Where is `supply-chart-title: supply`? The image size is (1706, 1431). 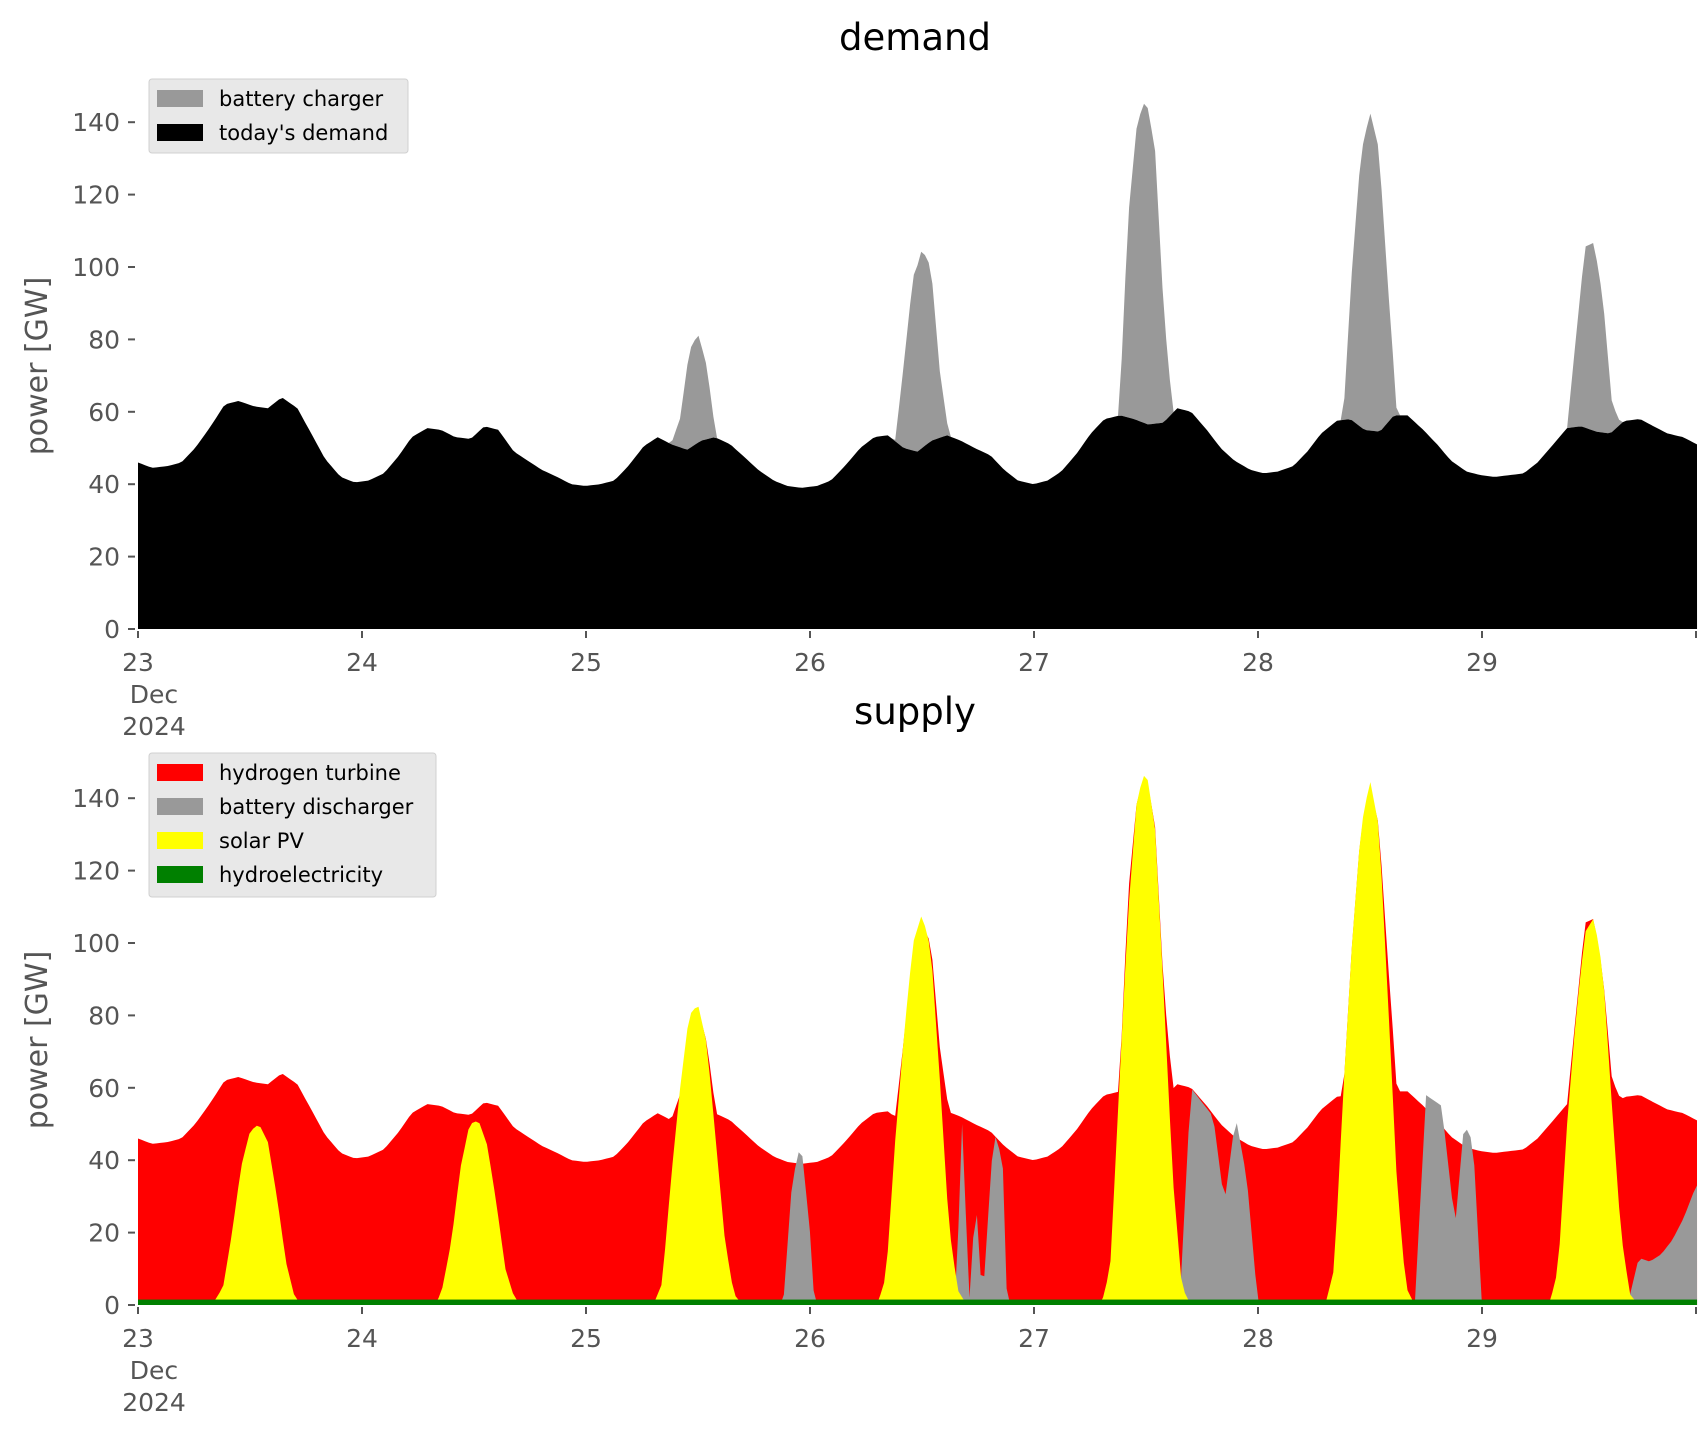 supply-chart-title: supply is located at coordinates (915, 711).